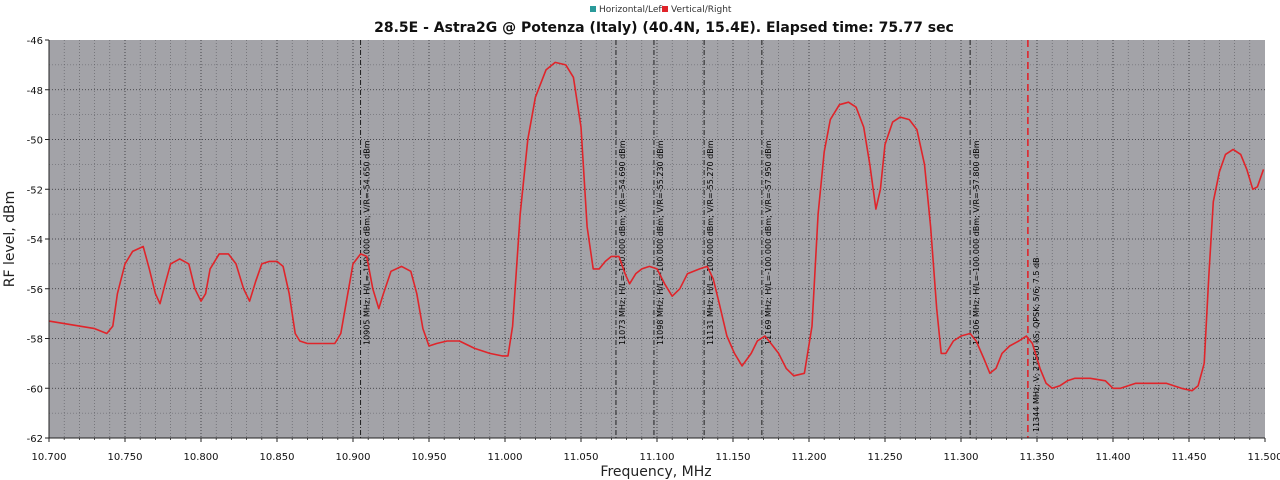 The height and width of the screenshot is (480, 1280). Describe the element at coordinates (353, 457) in the screenshot. I see `x-tick-label: 10.900` at that location.